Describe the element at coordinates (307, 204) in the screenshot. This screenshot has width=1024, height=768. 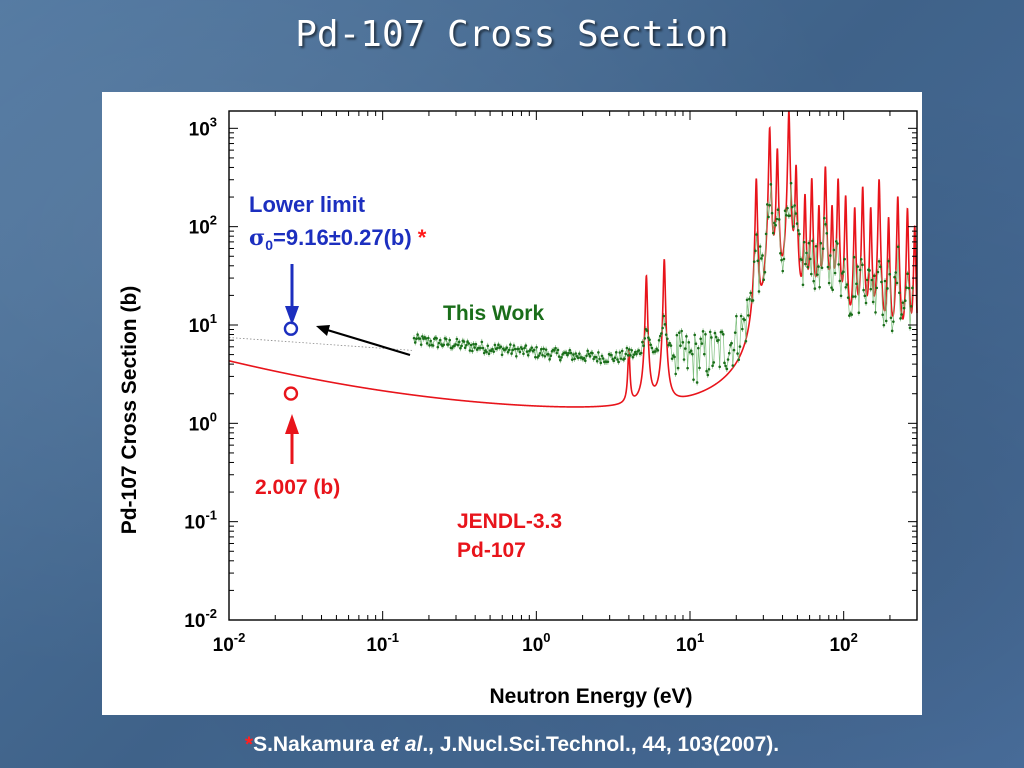
I see `lower-limit-title: Lower limit` at that location.